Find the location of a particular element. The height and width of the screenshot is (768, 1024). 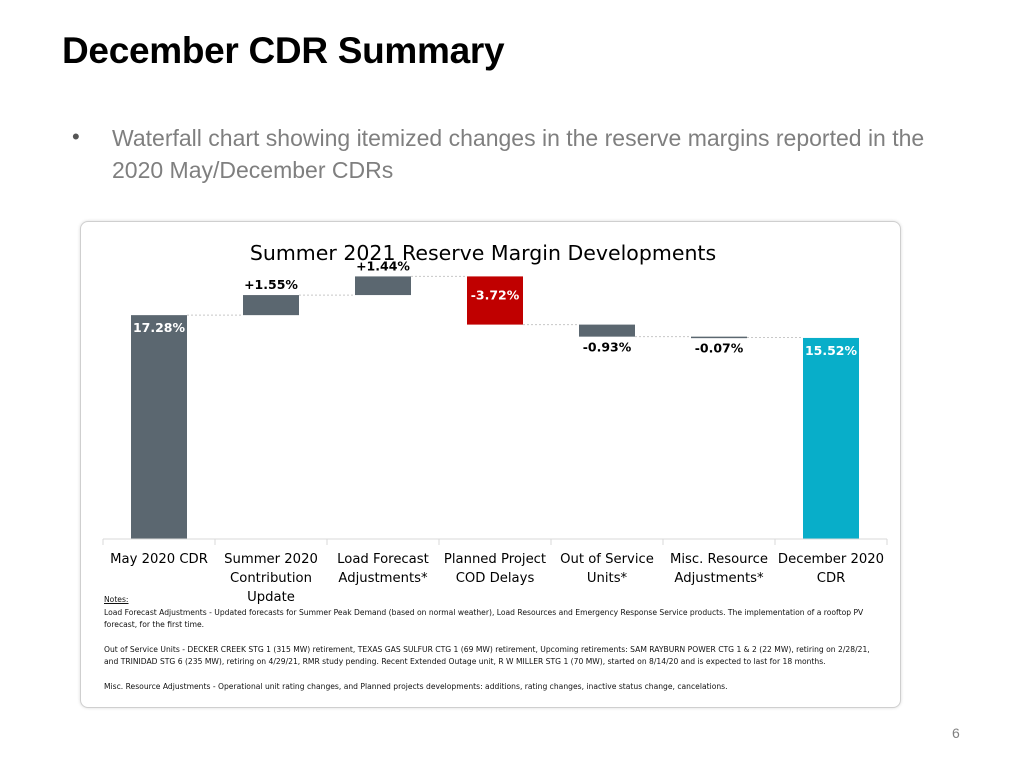

category-label: May 2020 CDR is located at coordinates (159, 559).